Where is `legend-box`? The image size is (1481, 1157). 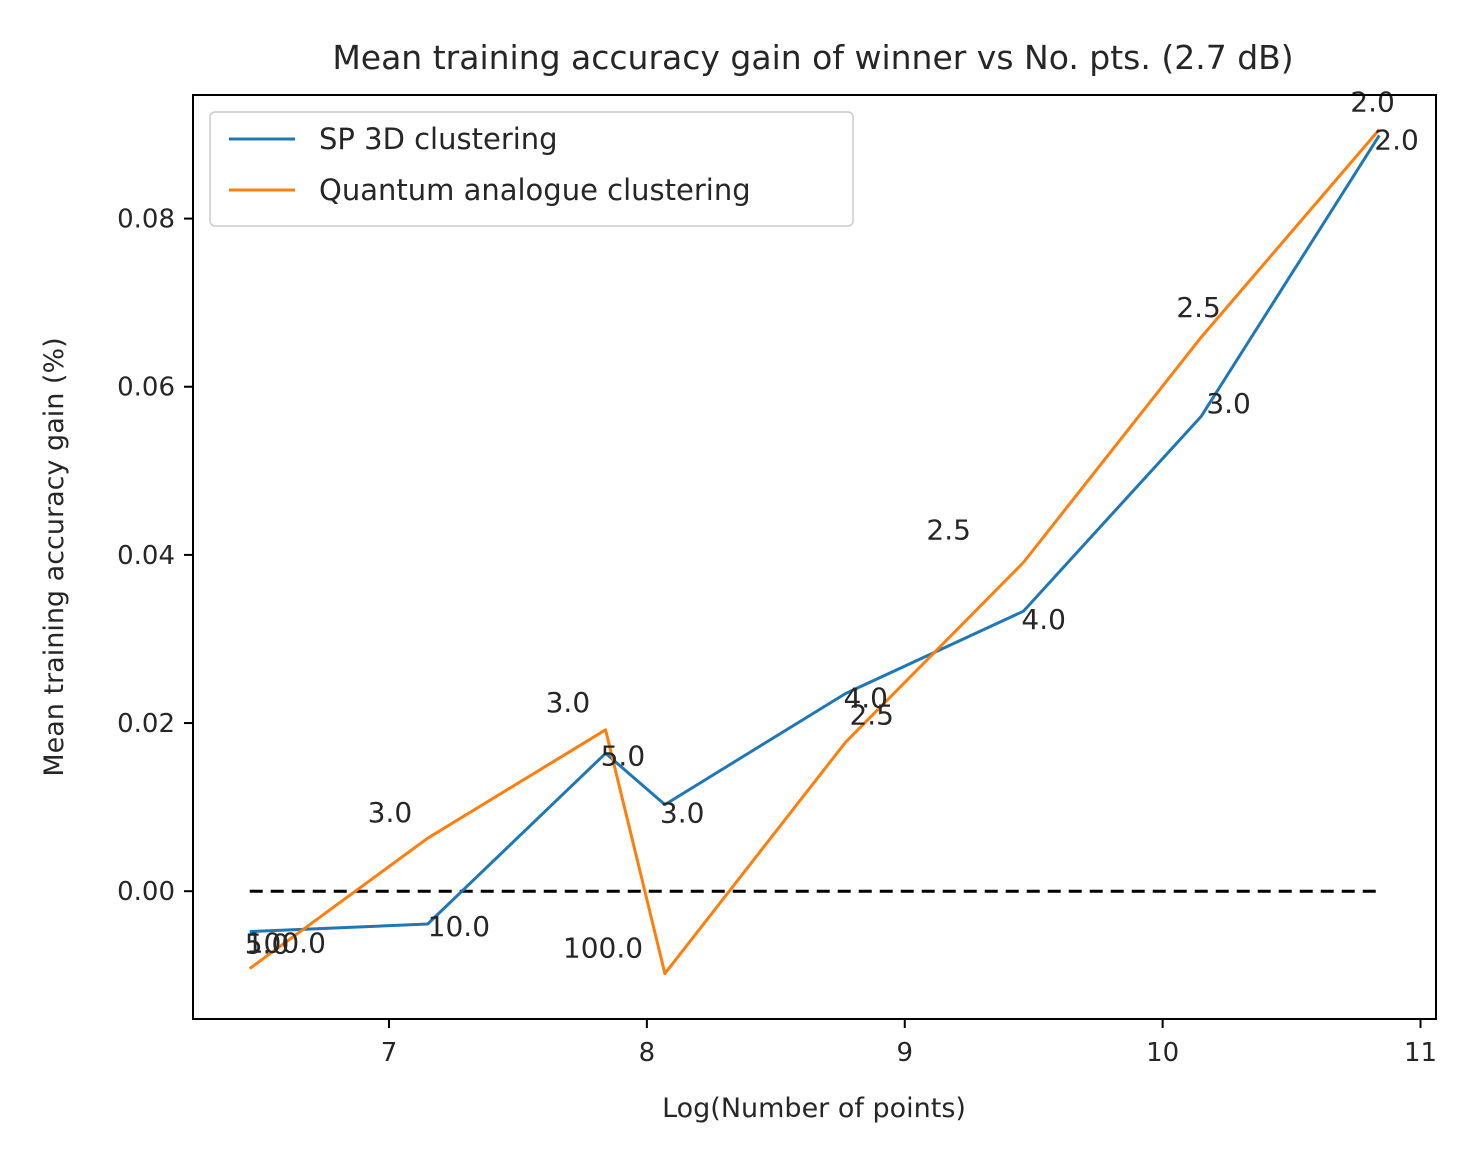 legend-box is located at coordinates (531, 169).